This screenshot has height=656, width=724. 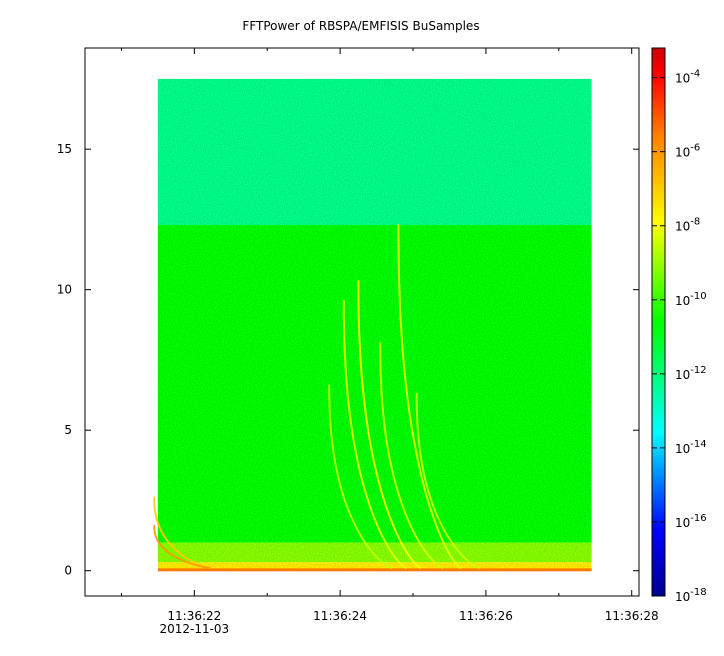 I want to click on y-tick-label: 0, so click(x=68, y=571).